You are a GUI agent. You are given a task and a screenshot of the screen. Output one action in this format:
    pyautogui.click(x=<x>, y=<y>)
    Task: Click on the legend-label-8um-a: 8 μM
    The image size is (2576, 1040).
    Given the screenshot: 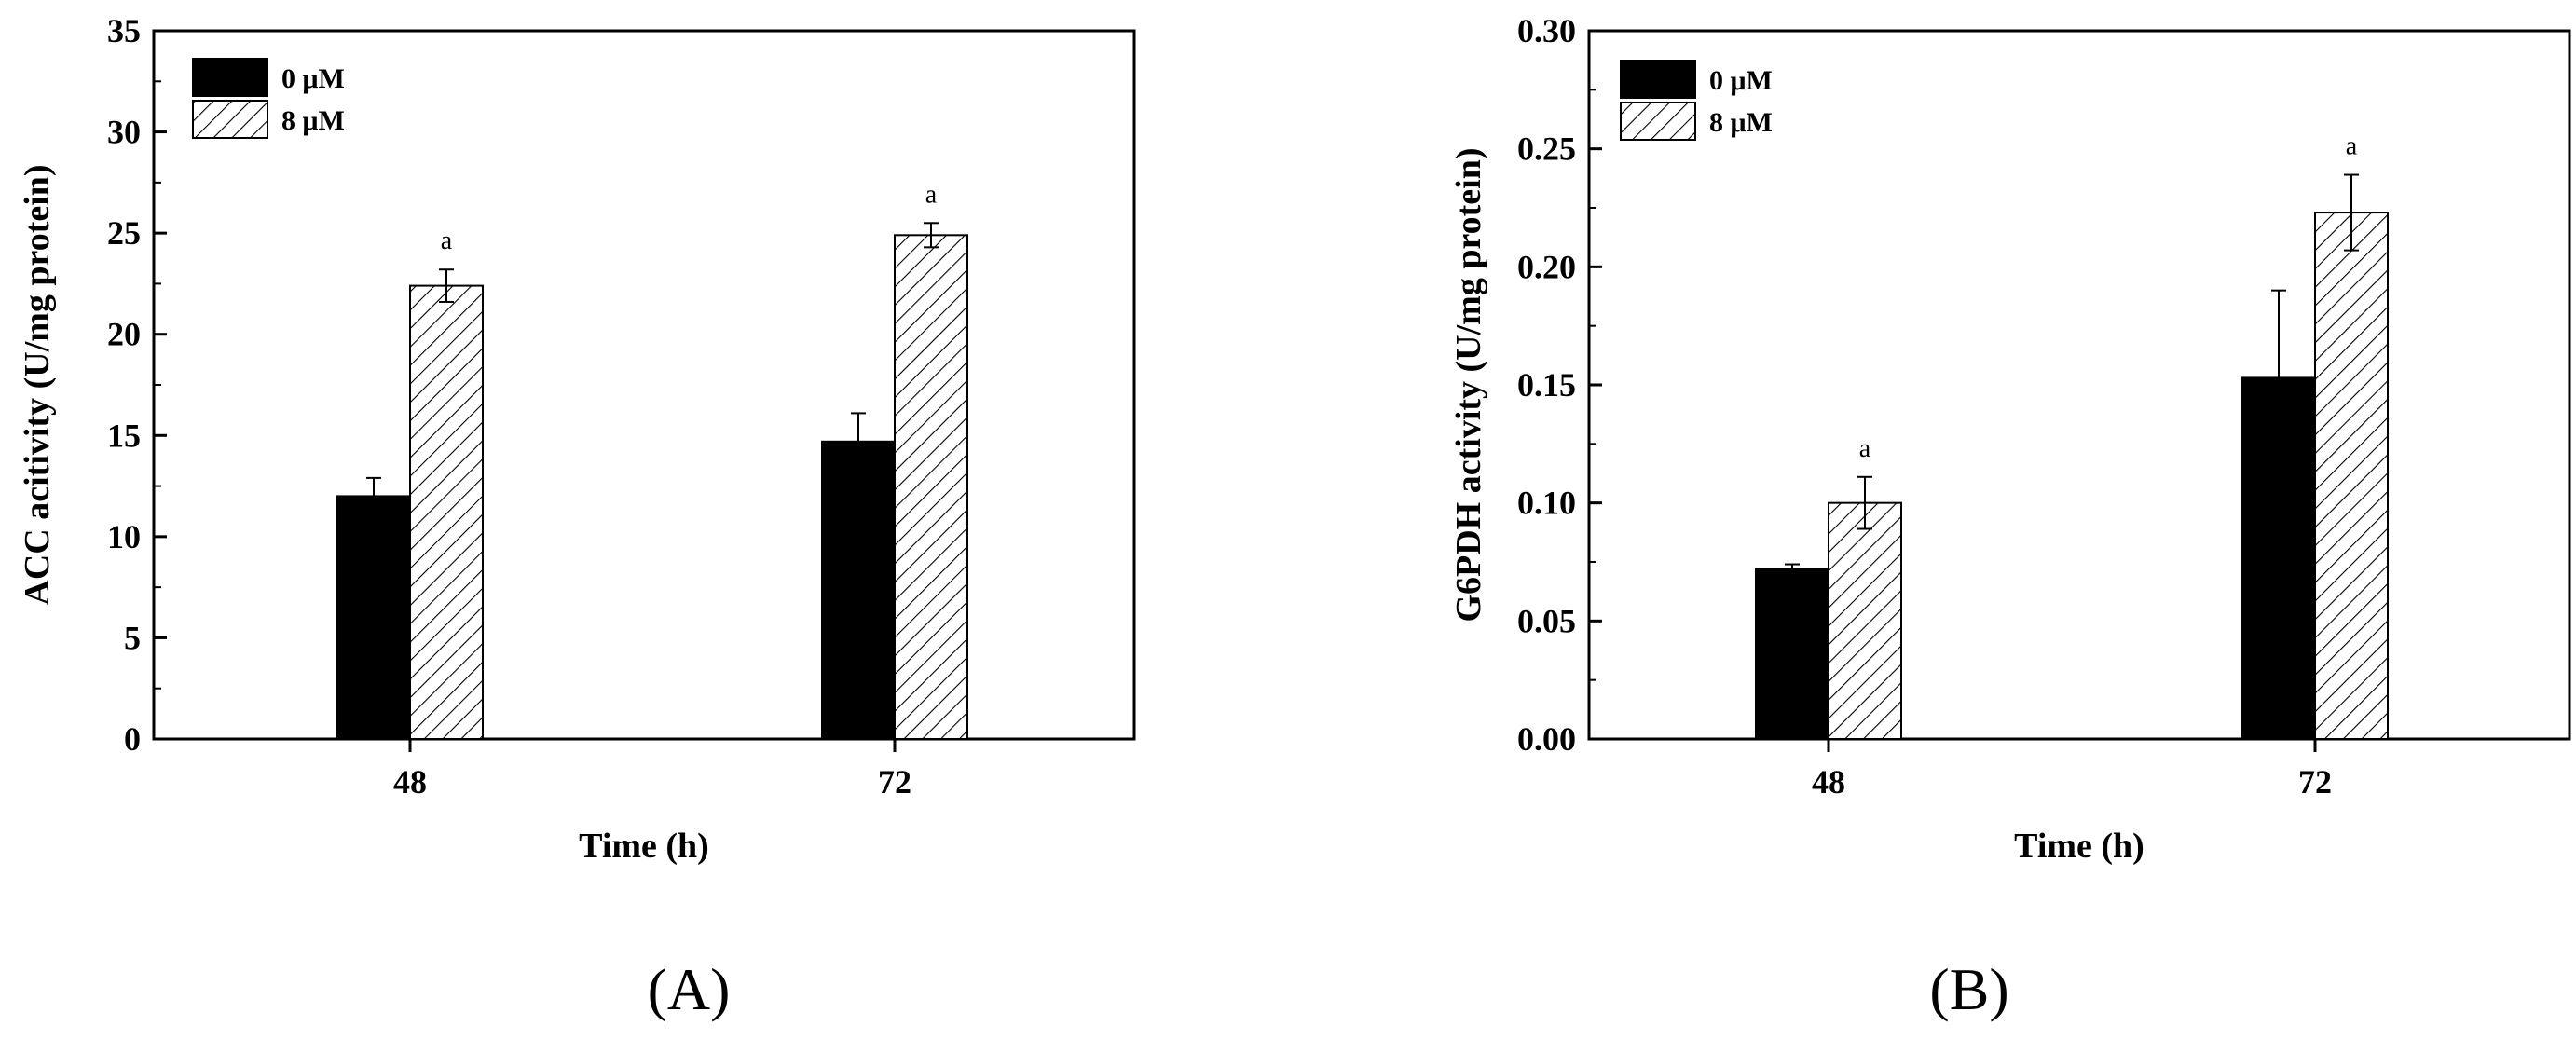 What is the action you would take?
    pyautogui.click(x=313, y=120)
    